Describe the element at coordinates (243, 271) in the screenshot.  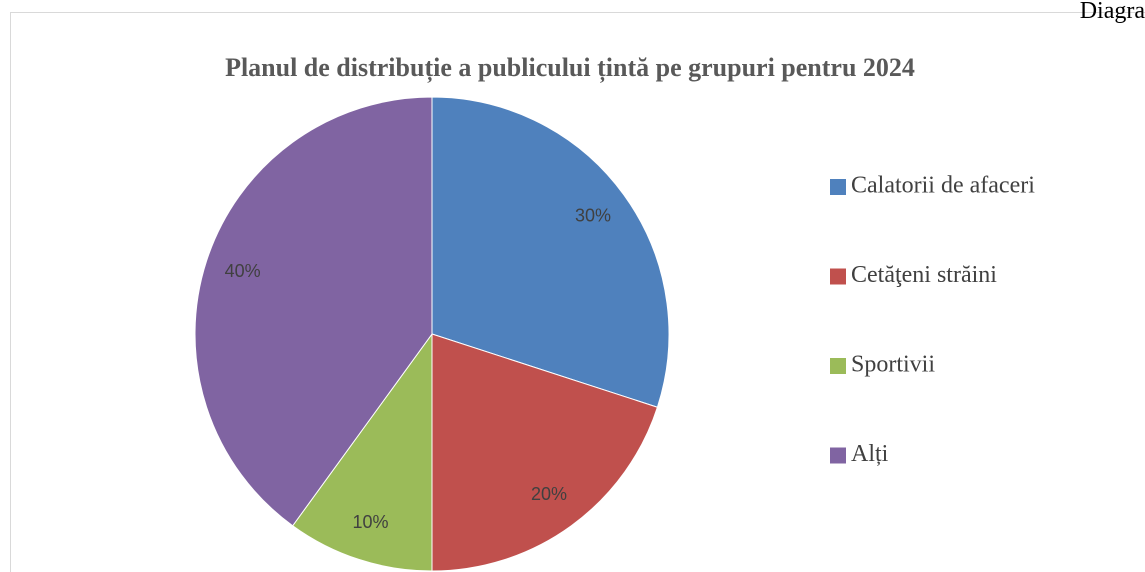
I see `data-label: 40%` at that location.